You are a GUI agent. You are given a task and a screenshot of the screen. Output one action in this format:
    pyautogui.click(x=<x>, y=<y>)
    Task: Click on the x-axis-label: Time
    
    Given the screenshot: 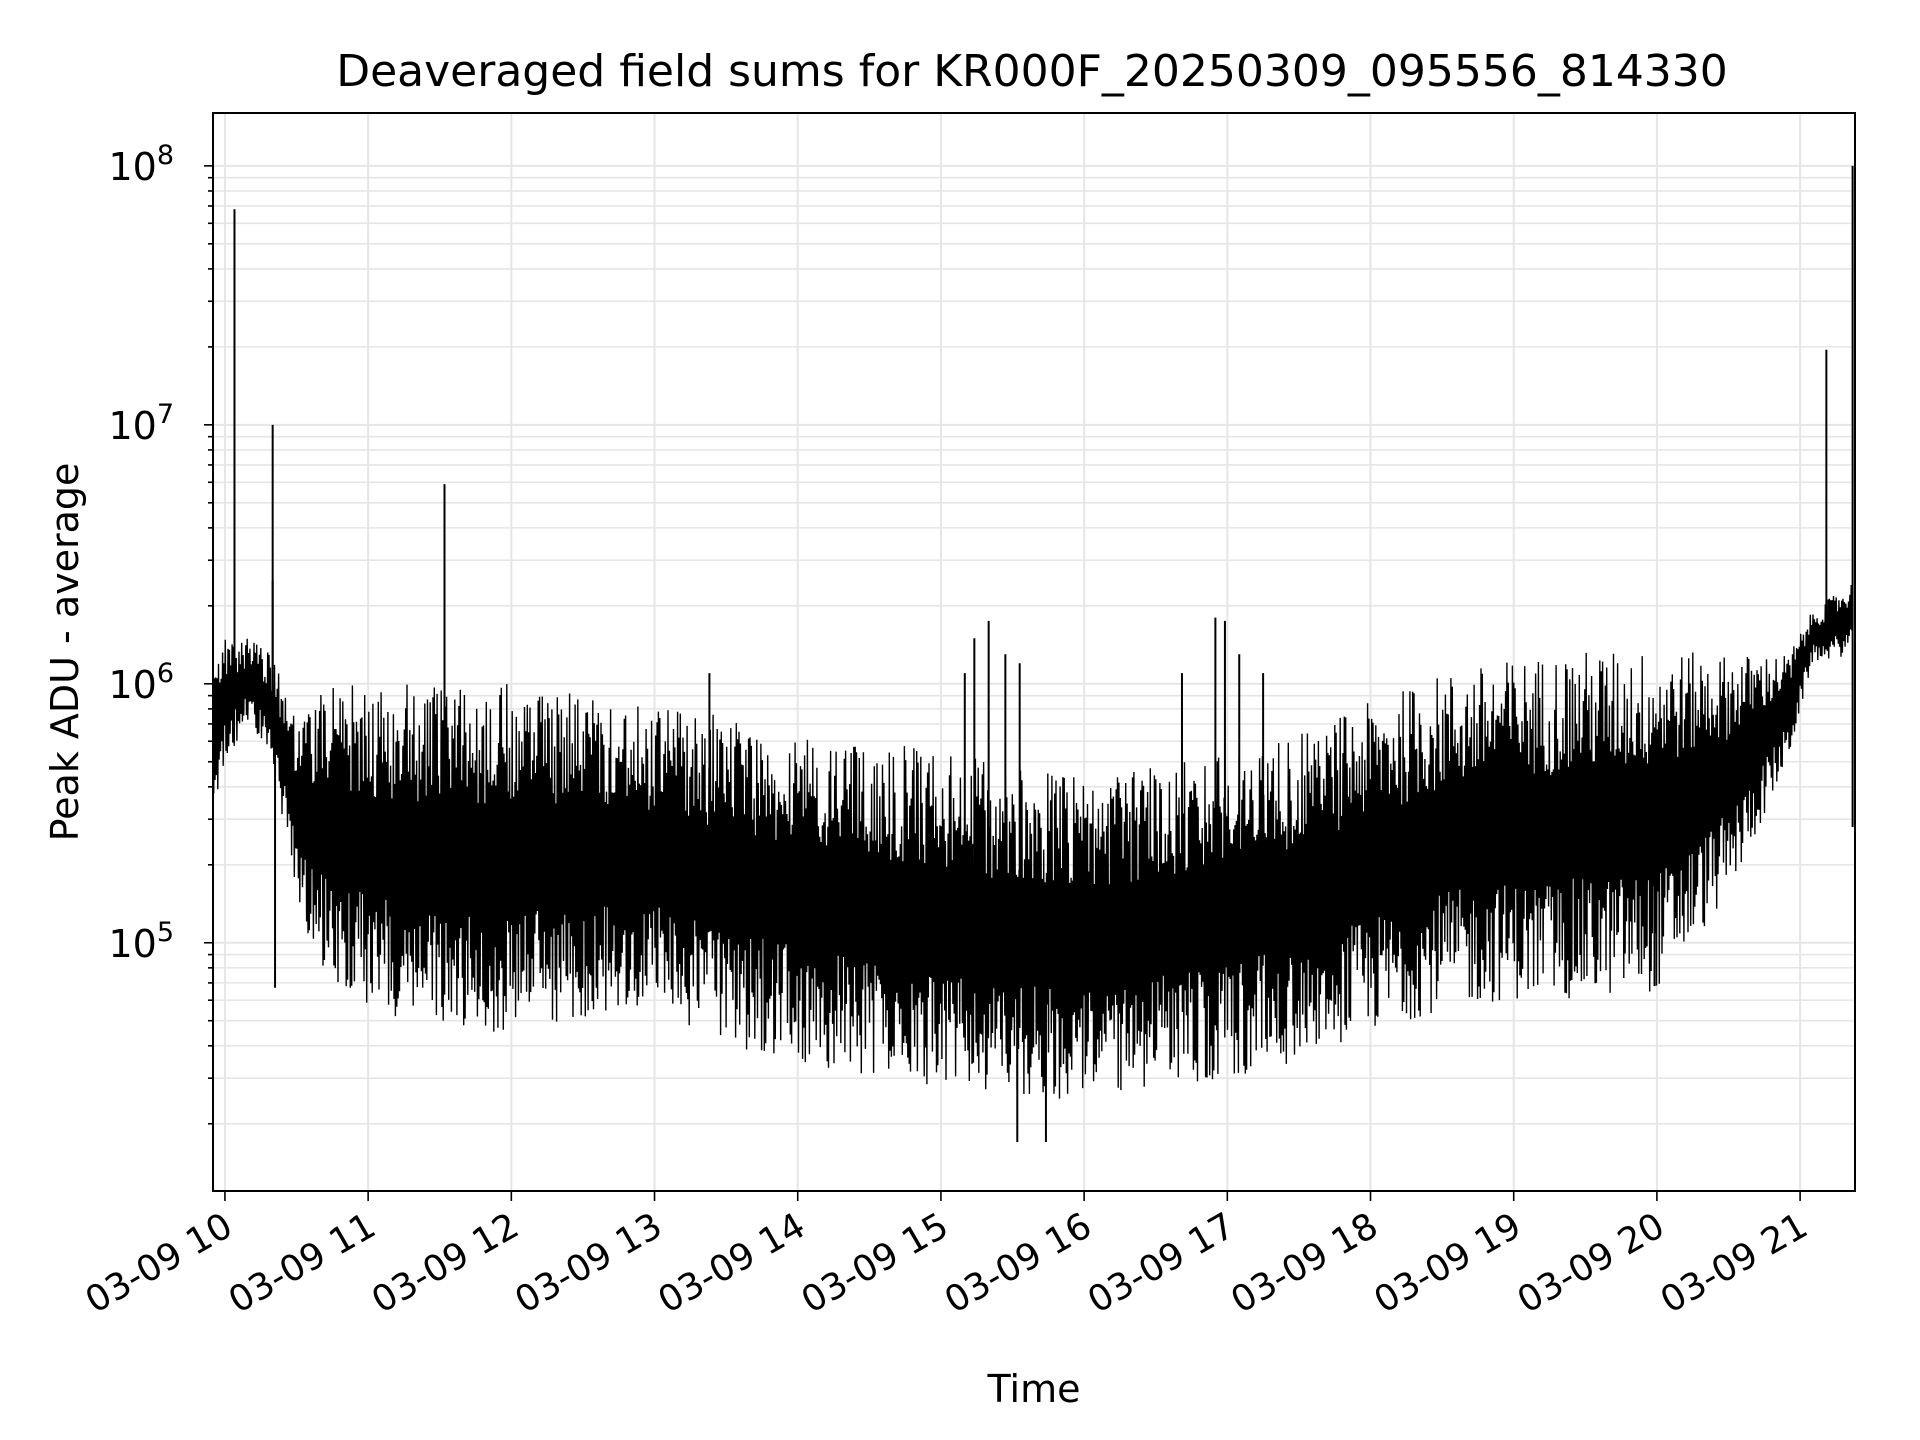 What is the action you would take?
    pyautogui.click(x=1034, y=1389)
    